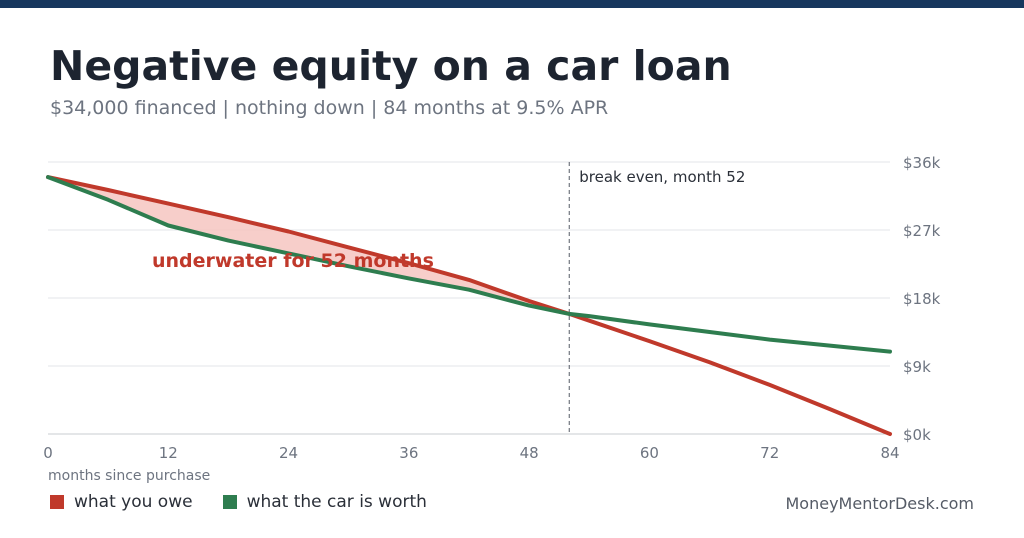 The height and width of the screenshot is (538, 1024). I want to click on x-tick-label: 72, so click(769, 453).